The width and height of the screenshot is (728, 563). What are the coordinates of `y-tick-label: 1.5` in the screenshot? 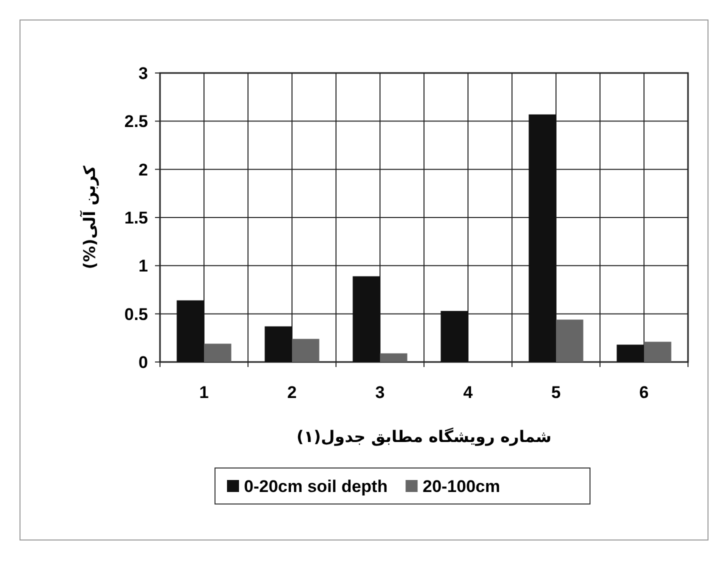 It's located at (136, 218).